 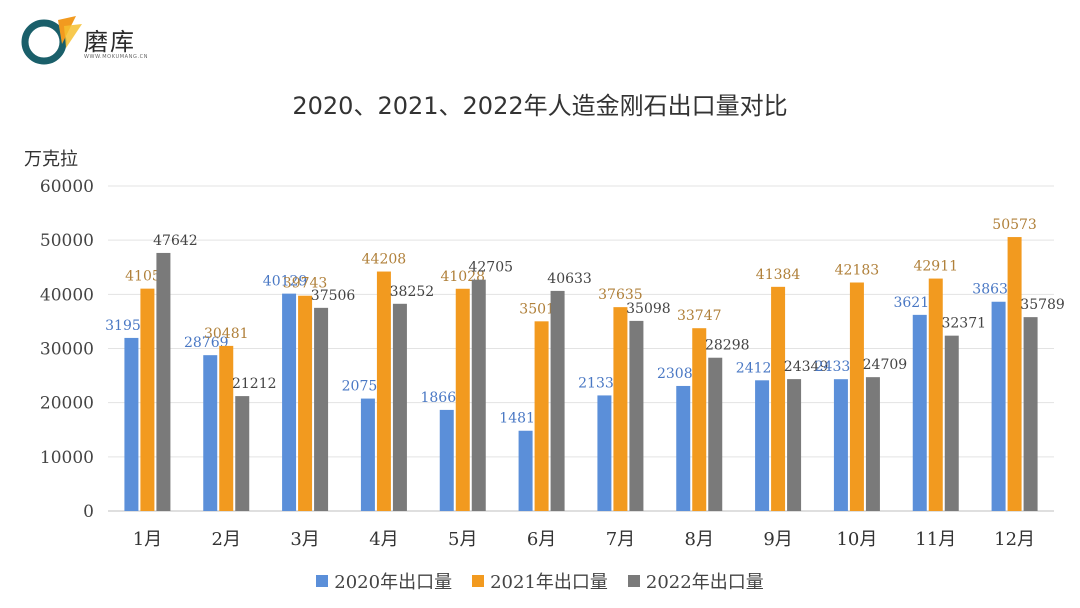 What do you see at coordinates (254, 384) in the screenshot?
I see `data-label: 21212` at bounding box center [254, 384].